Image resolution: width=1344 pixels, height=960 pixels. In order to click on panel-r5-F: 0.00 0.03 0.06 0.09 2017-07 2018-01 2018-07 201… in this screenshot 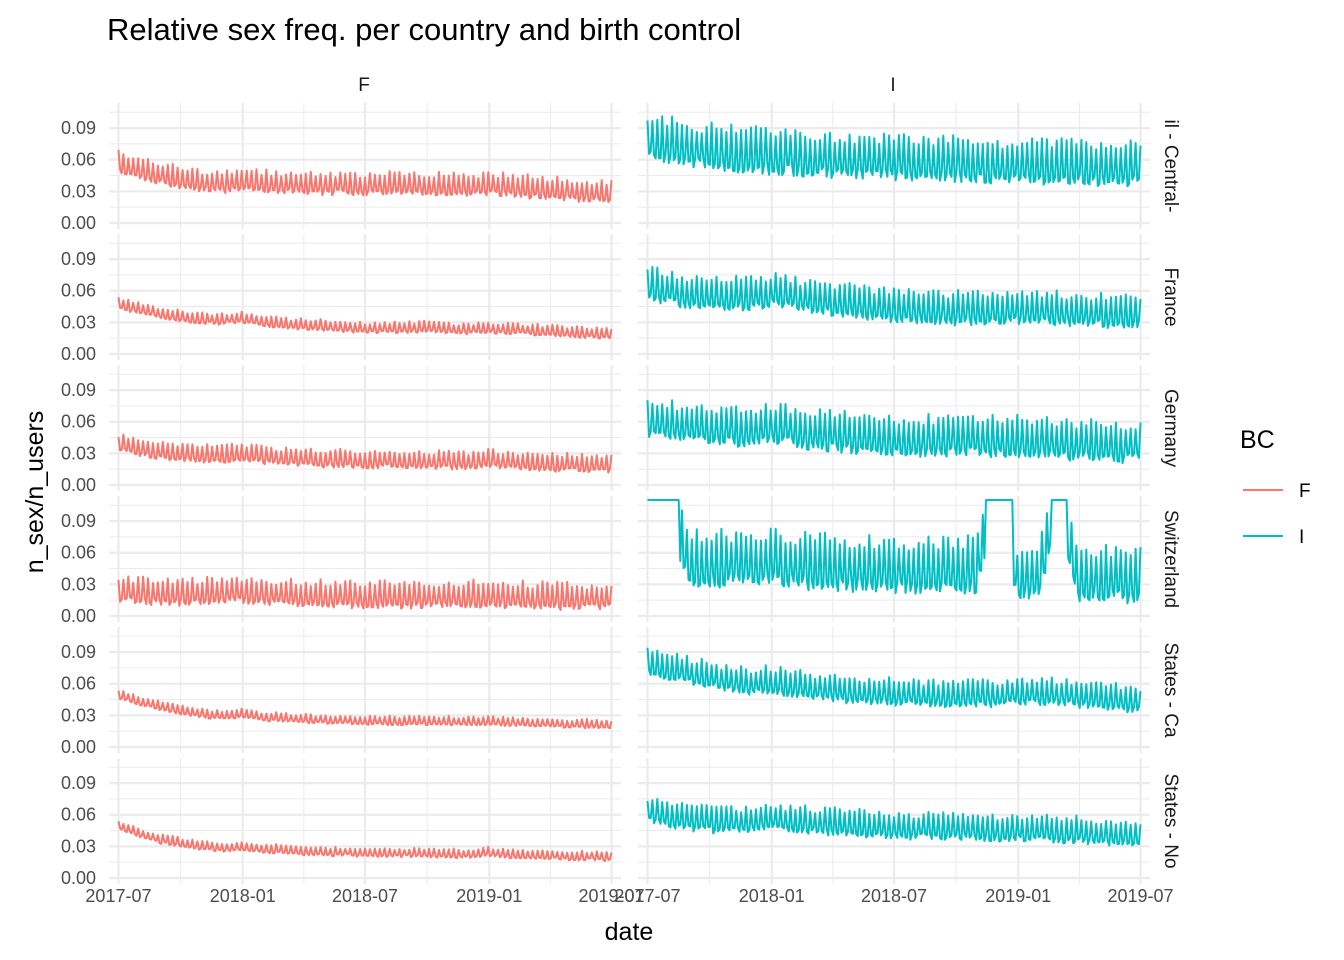, I will do `click(353, 832)`.